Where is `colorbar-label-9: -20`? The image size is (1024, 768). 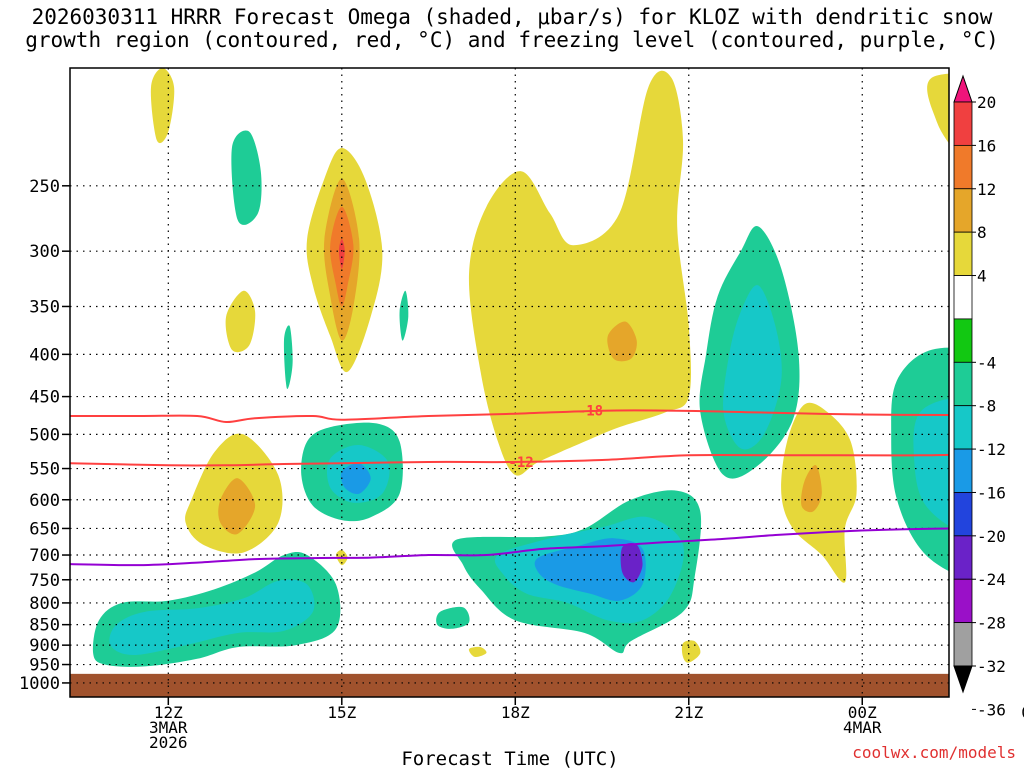
colorbar-label-9: -20 is located at coordinates (991, 536).